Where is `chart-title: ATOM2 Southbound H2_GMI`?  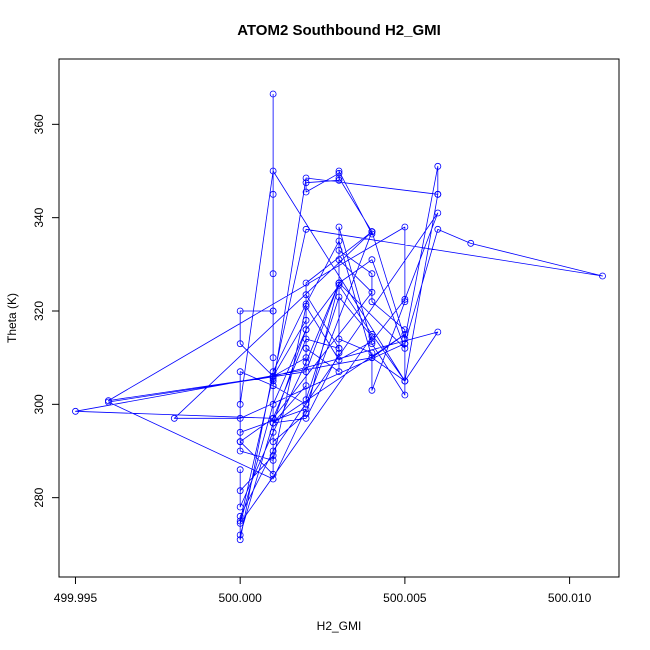 chart-title: ATOM2 Southbound H2_GMI is located at coordinates (339, 30).